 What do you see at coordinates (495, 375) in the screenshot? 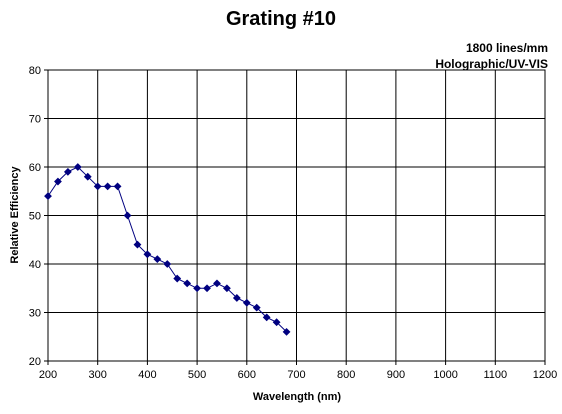
I see `x-tick-label: 1100` at bounding box center [495, 375].